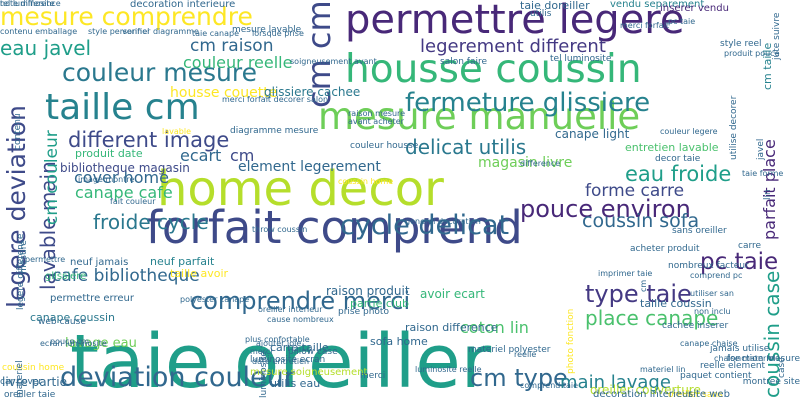 The height and width of the screenshot is (400, 800). Describe the element at coordinates (377, 113) in the screenshot. I see `word-cloud-term: raison mesure` at that location.